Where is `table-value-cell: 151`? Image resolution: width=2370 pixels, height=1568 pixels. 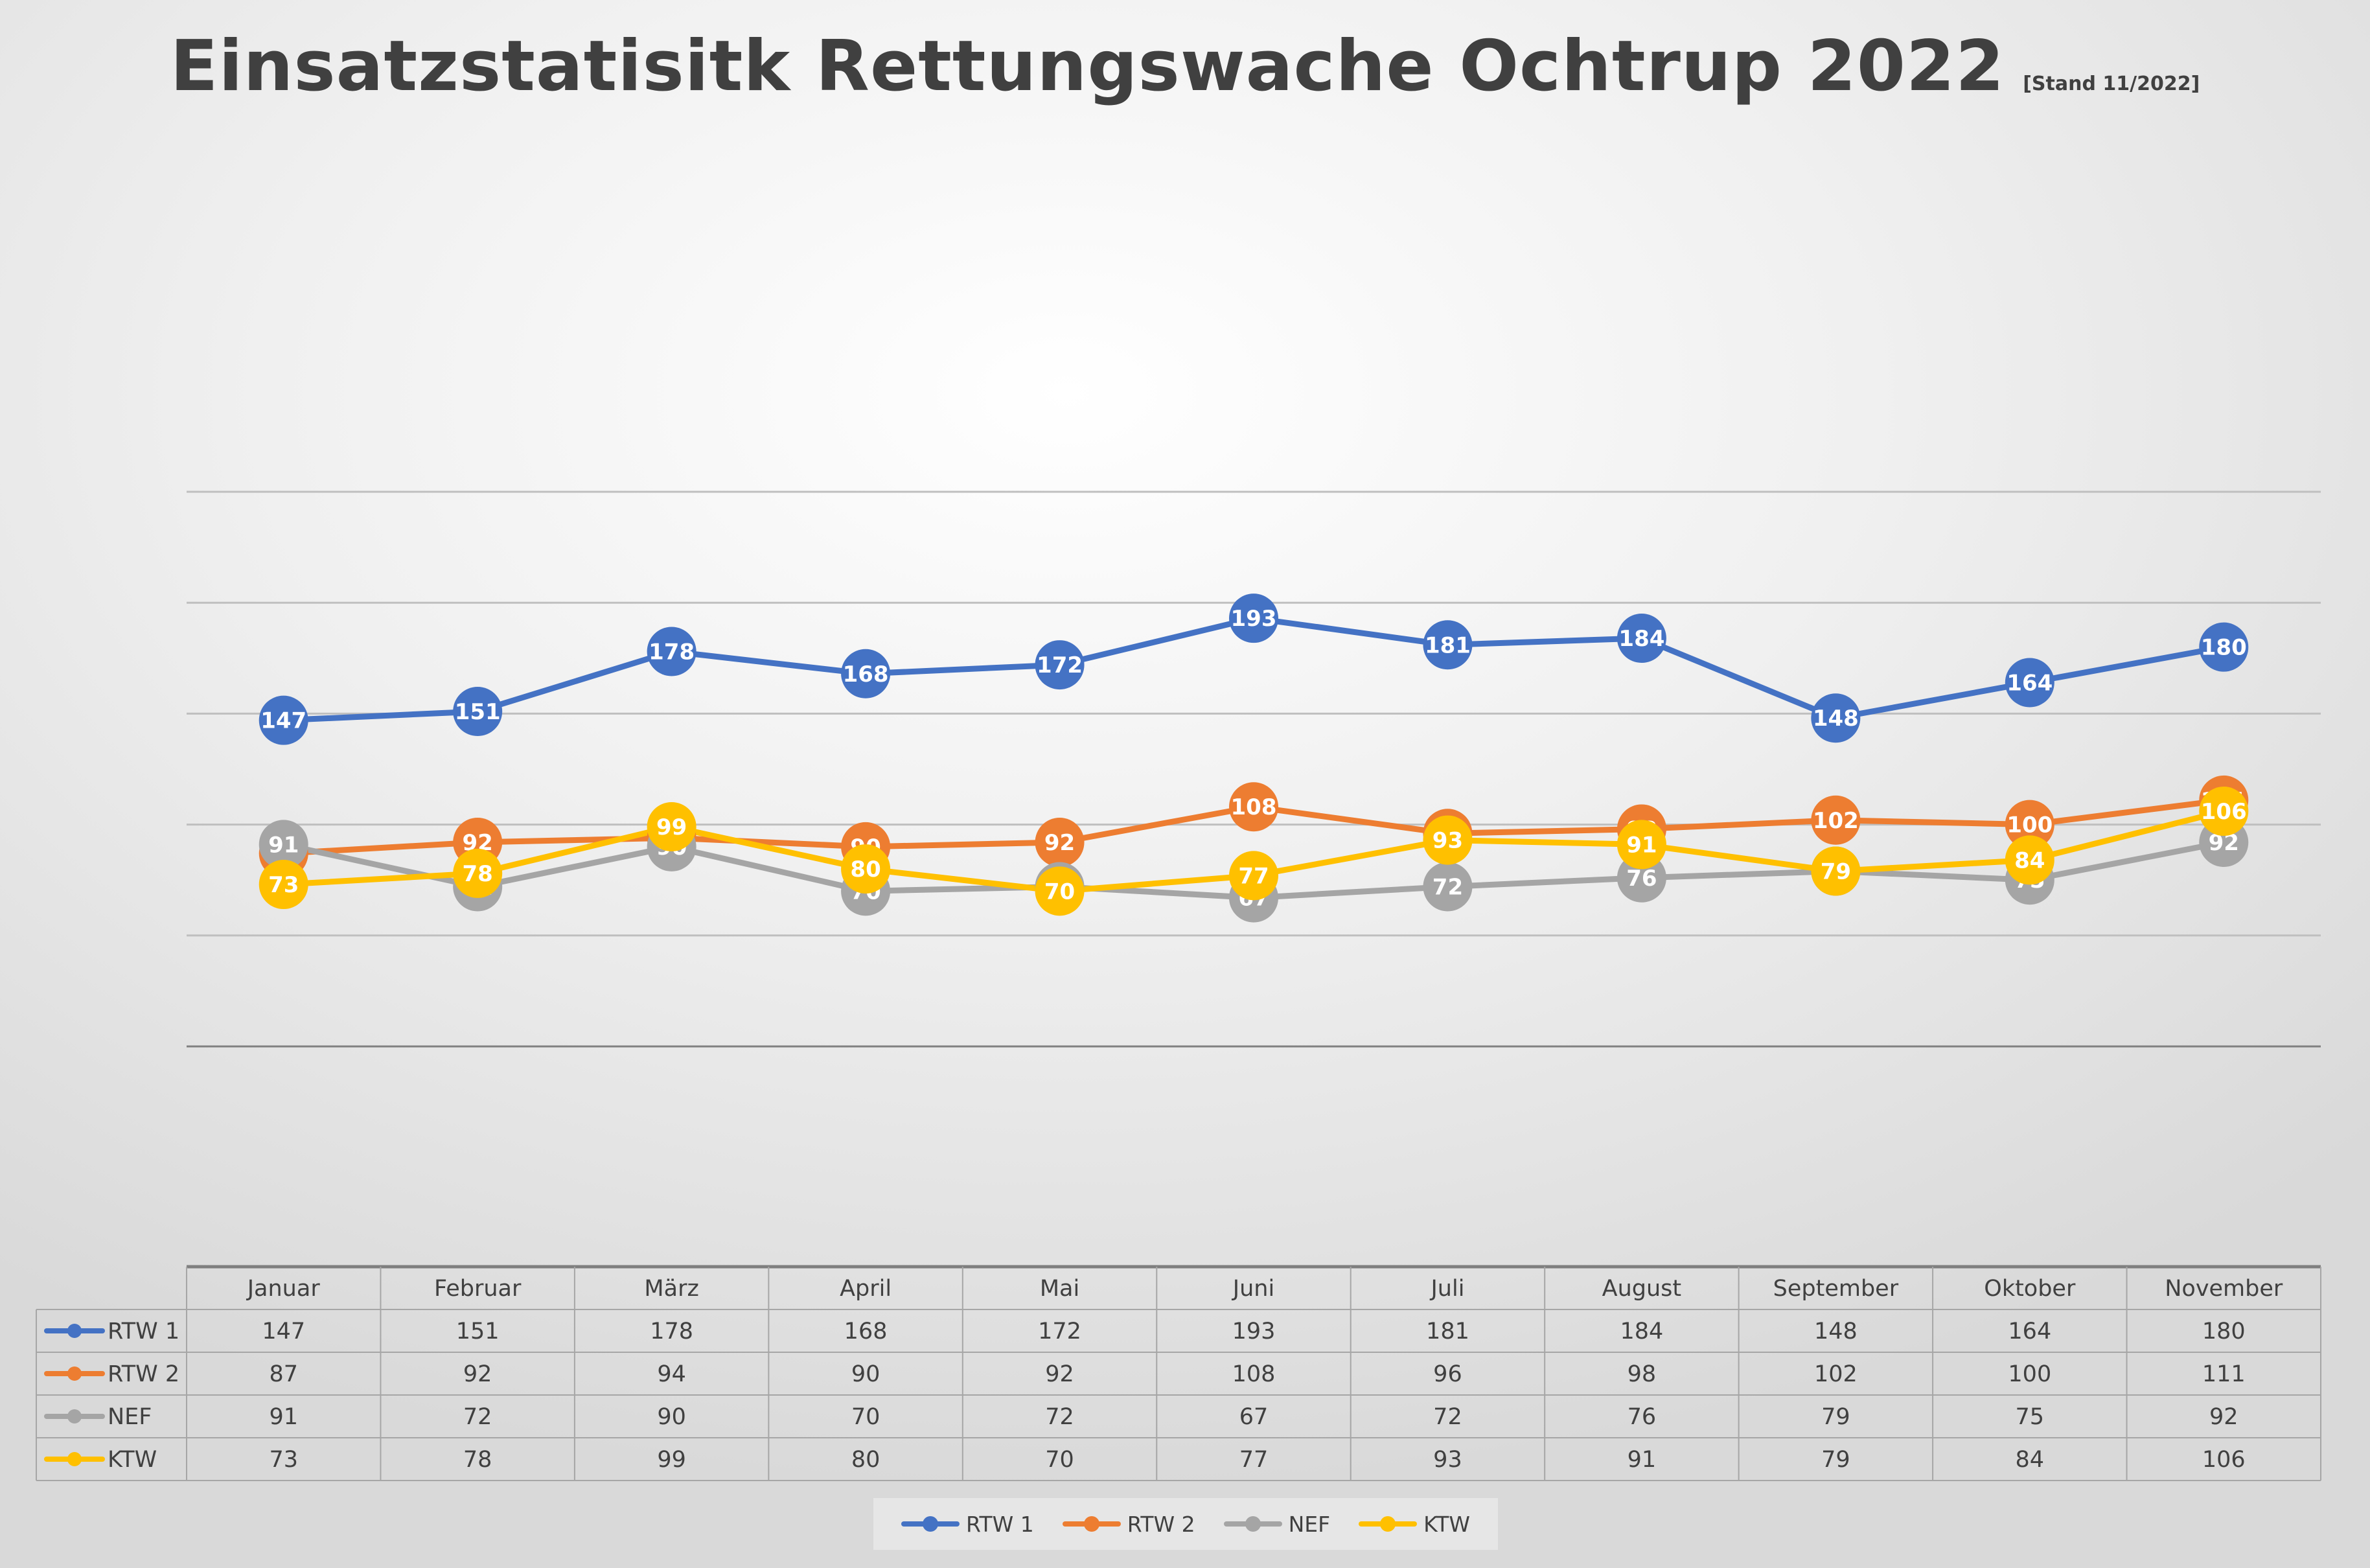 table-value-cell: 151 is located at coordinates (478, 1331).